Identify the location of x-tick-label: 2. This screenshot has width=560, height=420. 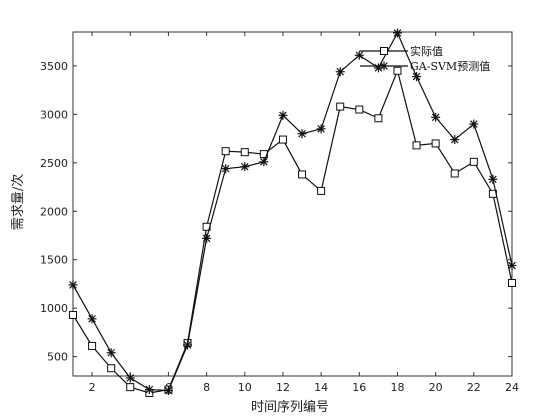
(92, 387).